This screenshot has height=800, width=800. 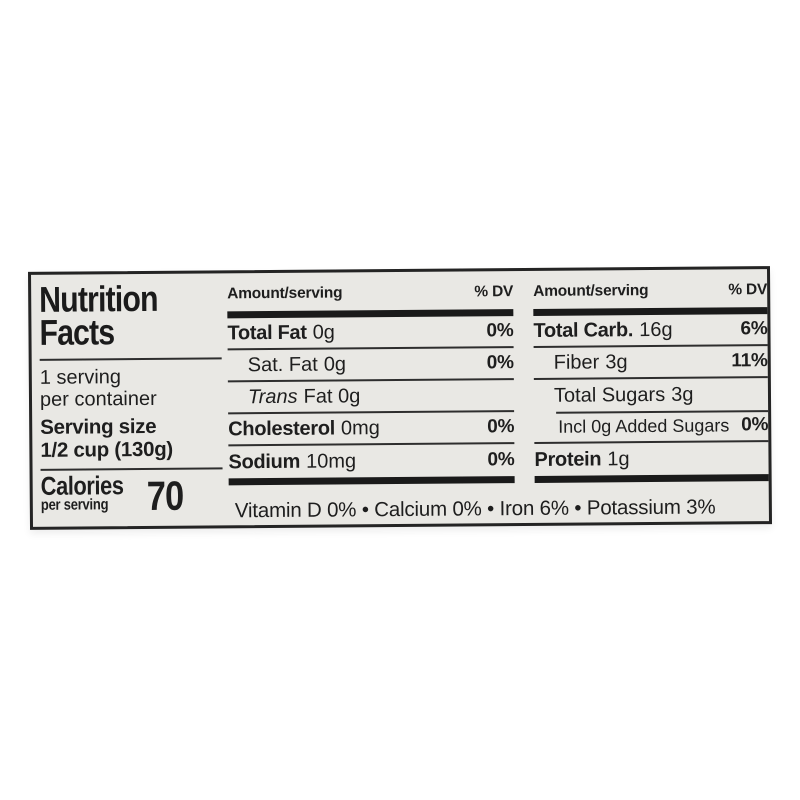 What do you see at coordinates (331, 461) in the screenshot?
I see `nutrient-amount: 10mg` at bounding box center [331, 461].